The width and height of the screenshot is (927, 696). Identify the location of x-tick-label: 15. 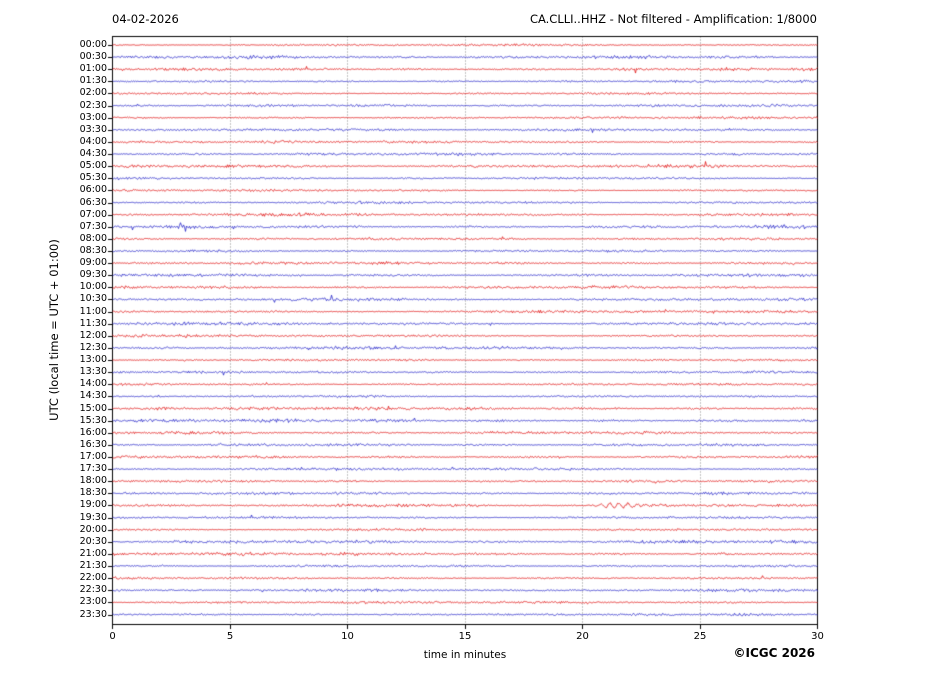
(465, 636).